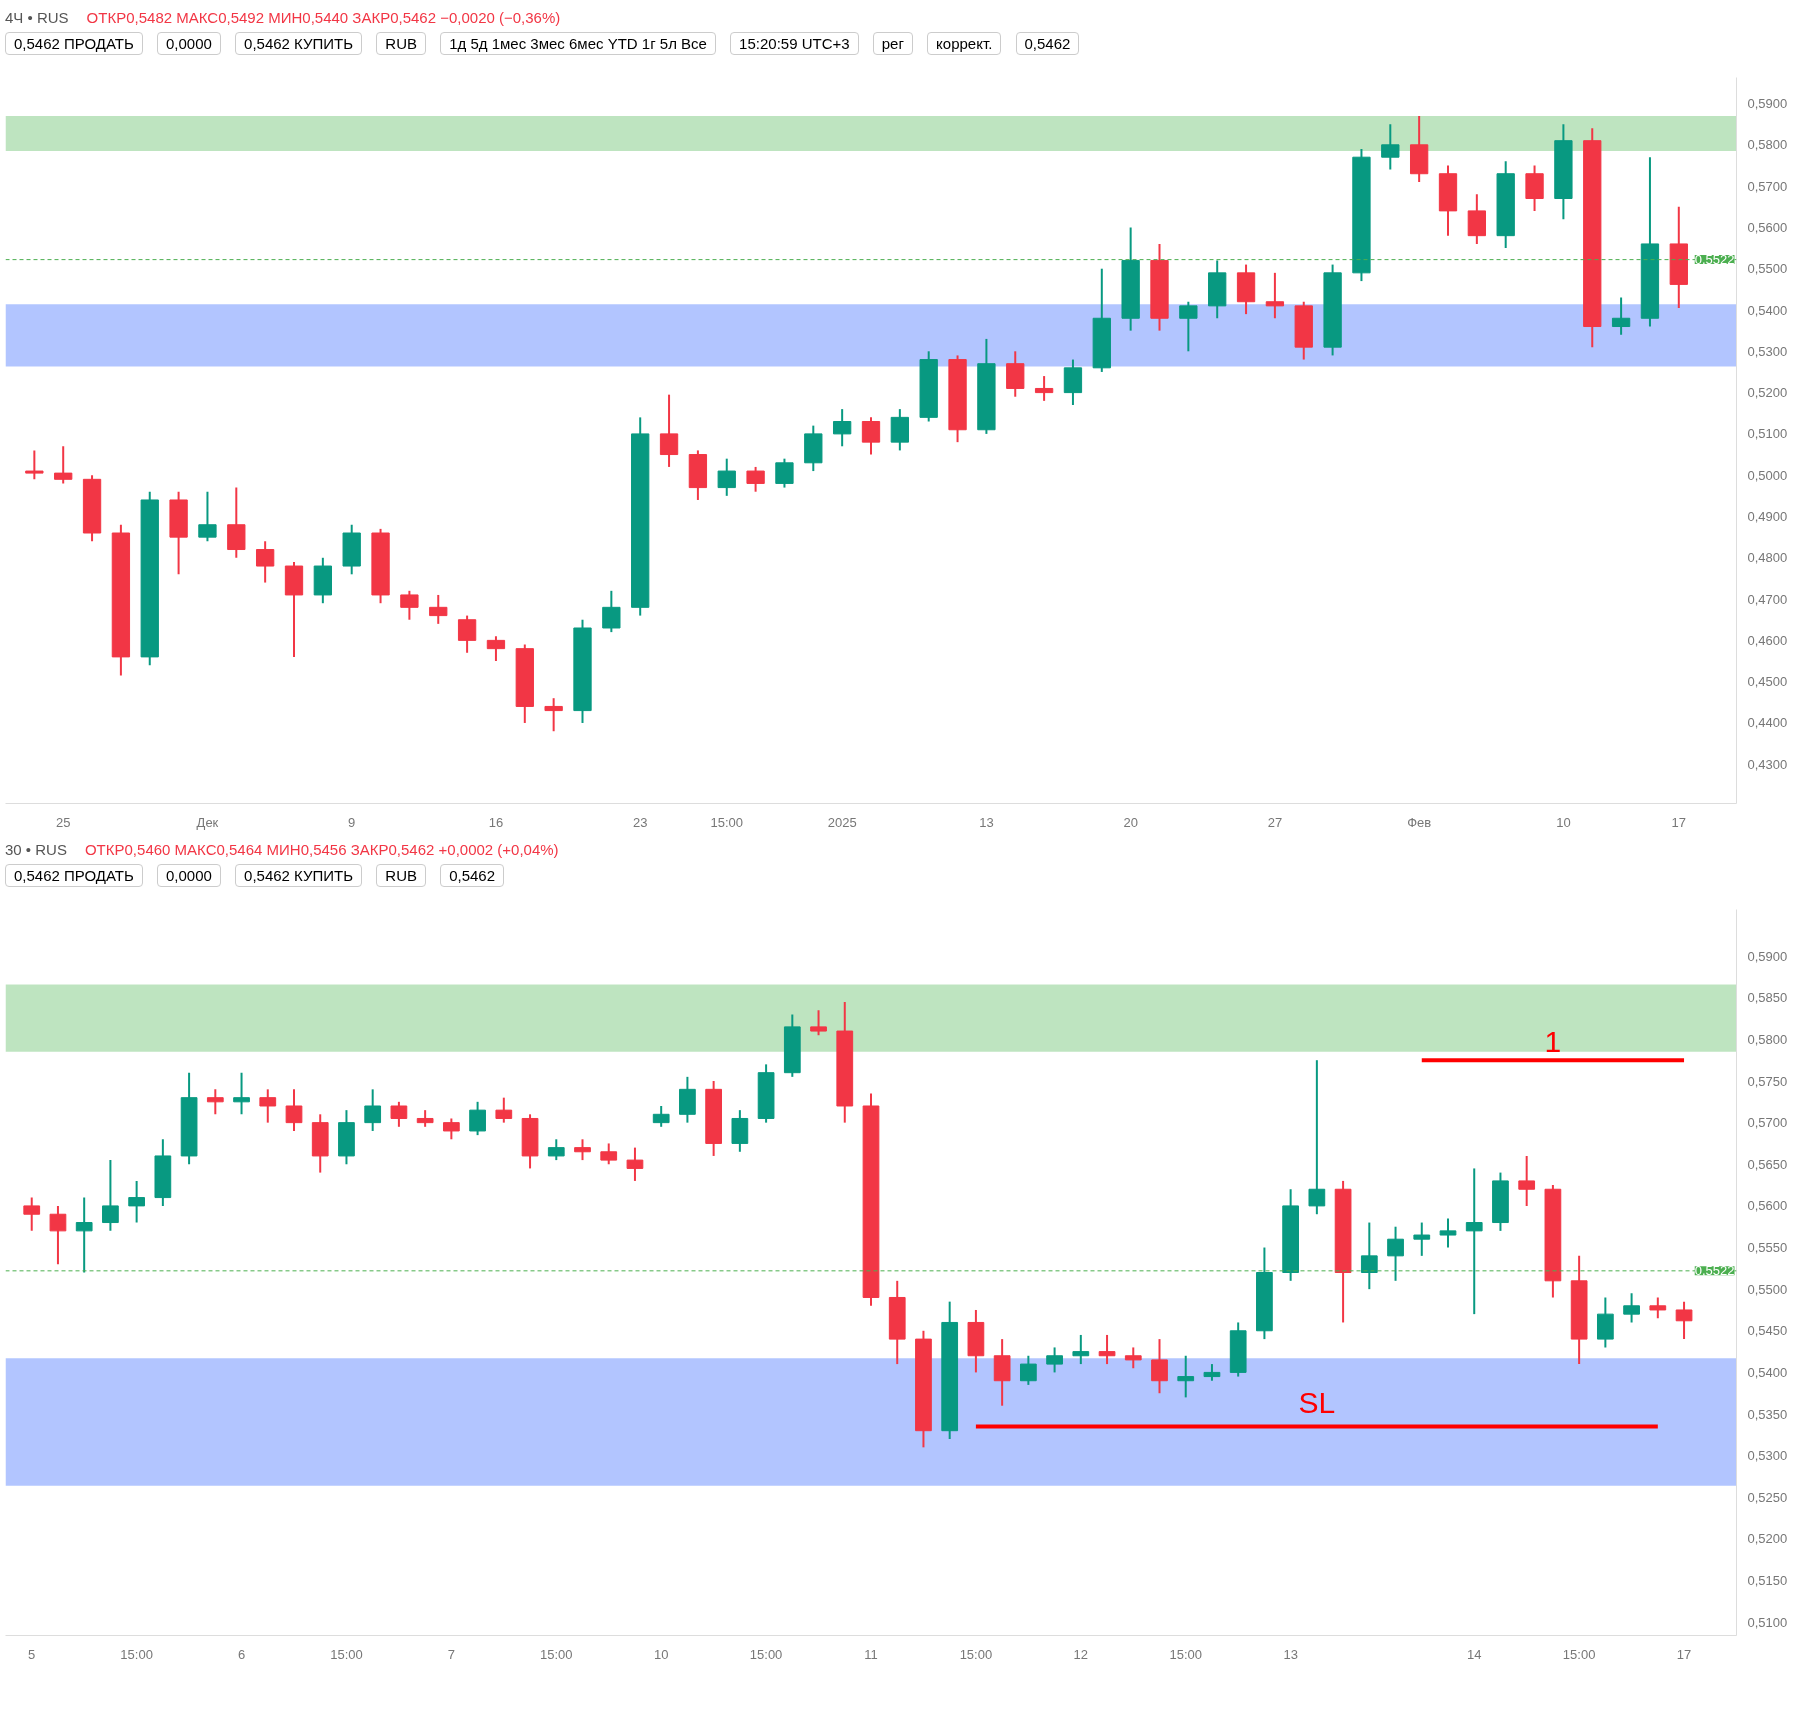 The image size is (1802, 1726). I want to click on chart-subtitle: ОТКР0,5482 МАКС0,5492 МИН0,5440 ЗАКР0,5462 −0,0020 (−0,36%), so click(323, 17).